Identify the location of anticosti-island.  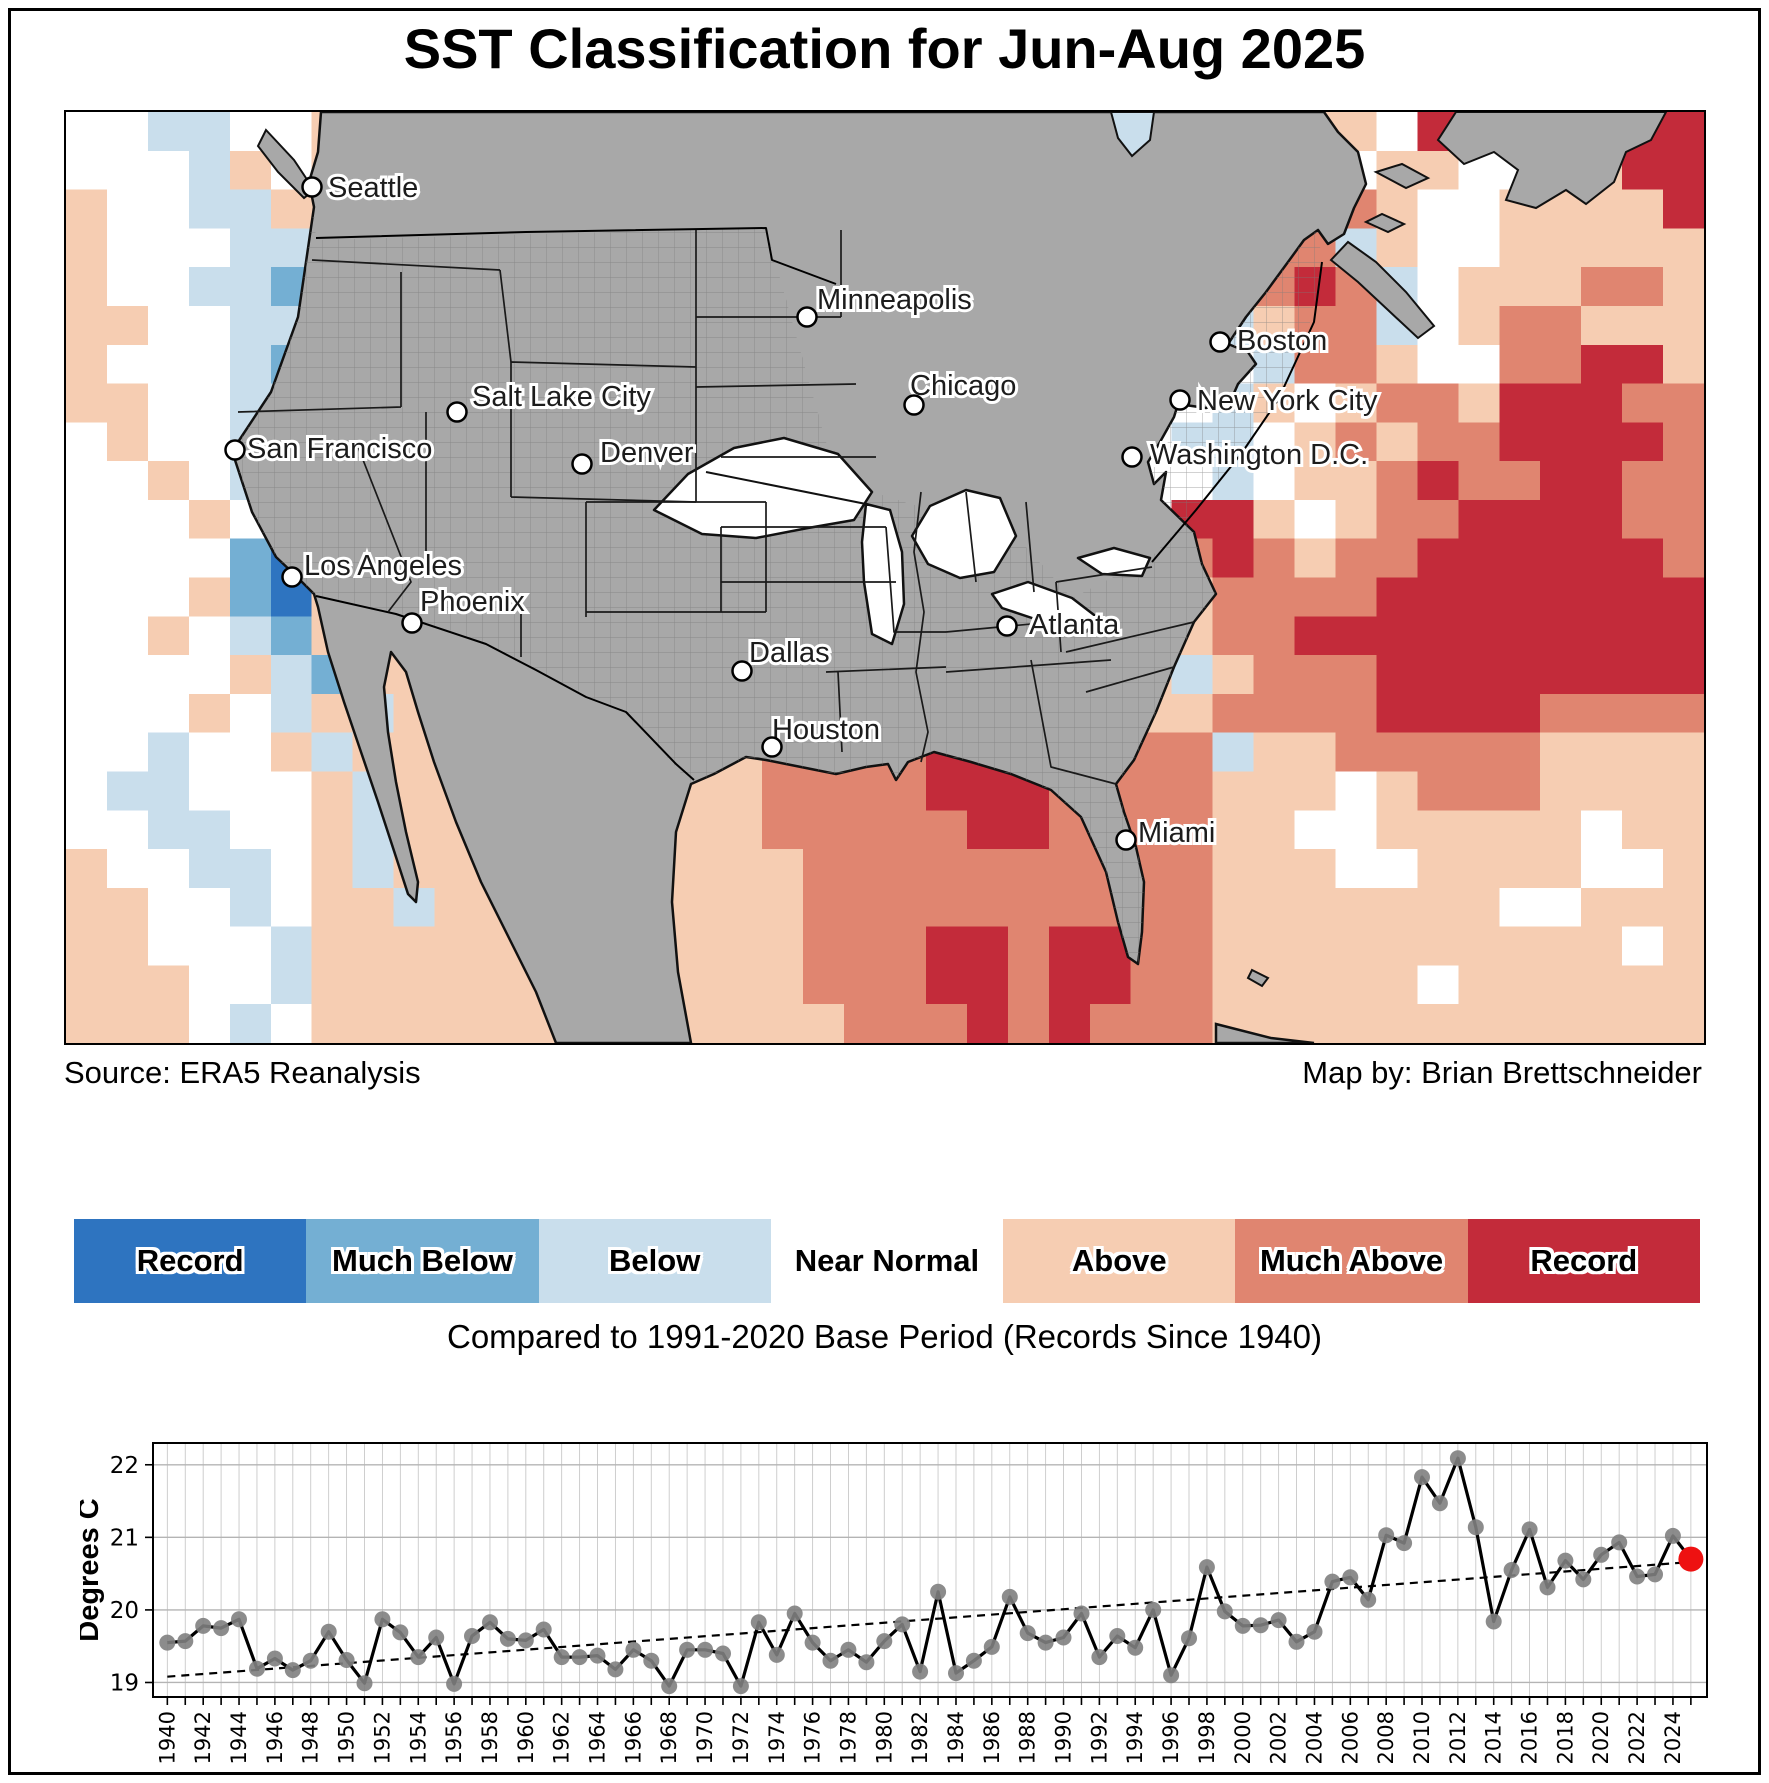
(1402, 176).